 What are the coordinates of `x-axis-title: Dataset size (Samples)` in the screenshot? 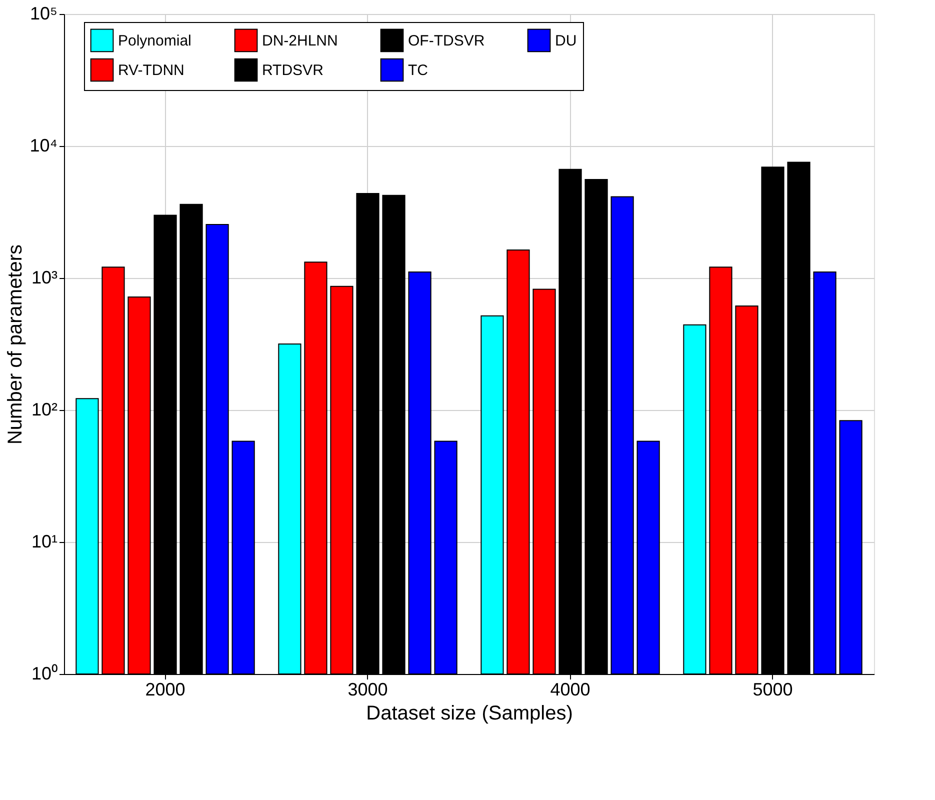 It's located at (469, 713).